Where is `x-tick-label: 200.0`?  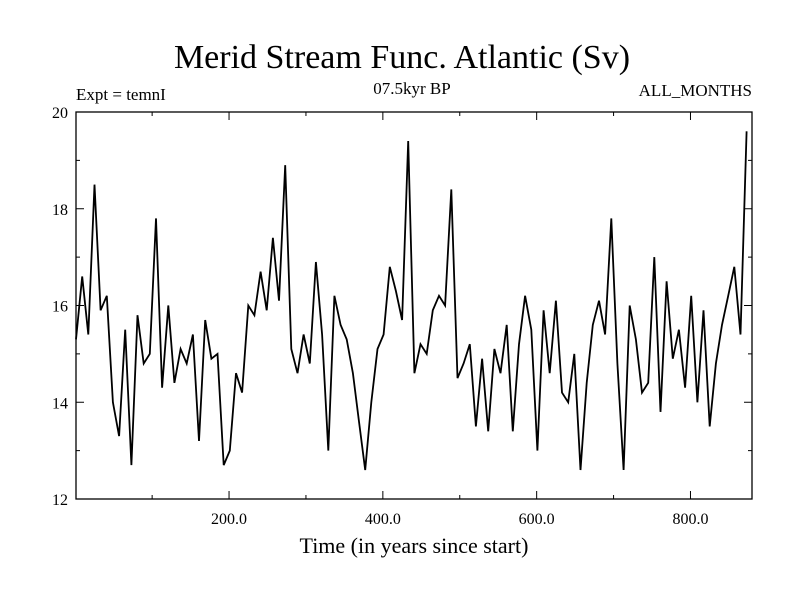
x-tick-label: 200.0 is located at coordinates (229, 519).